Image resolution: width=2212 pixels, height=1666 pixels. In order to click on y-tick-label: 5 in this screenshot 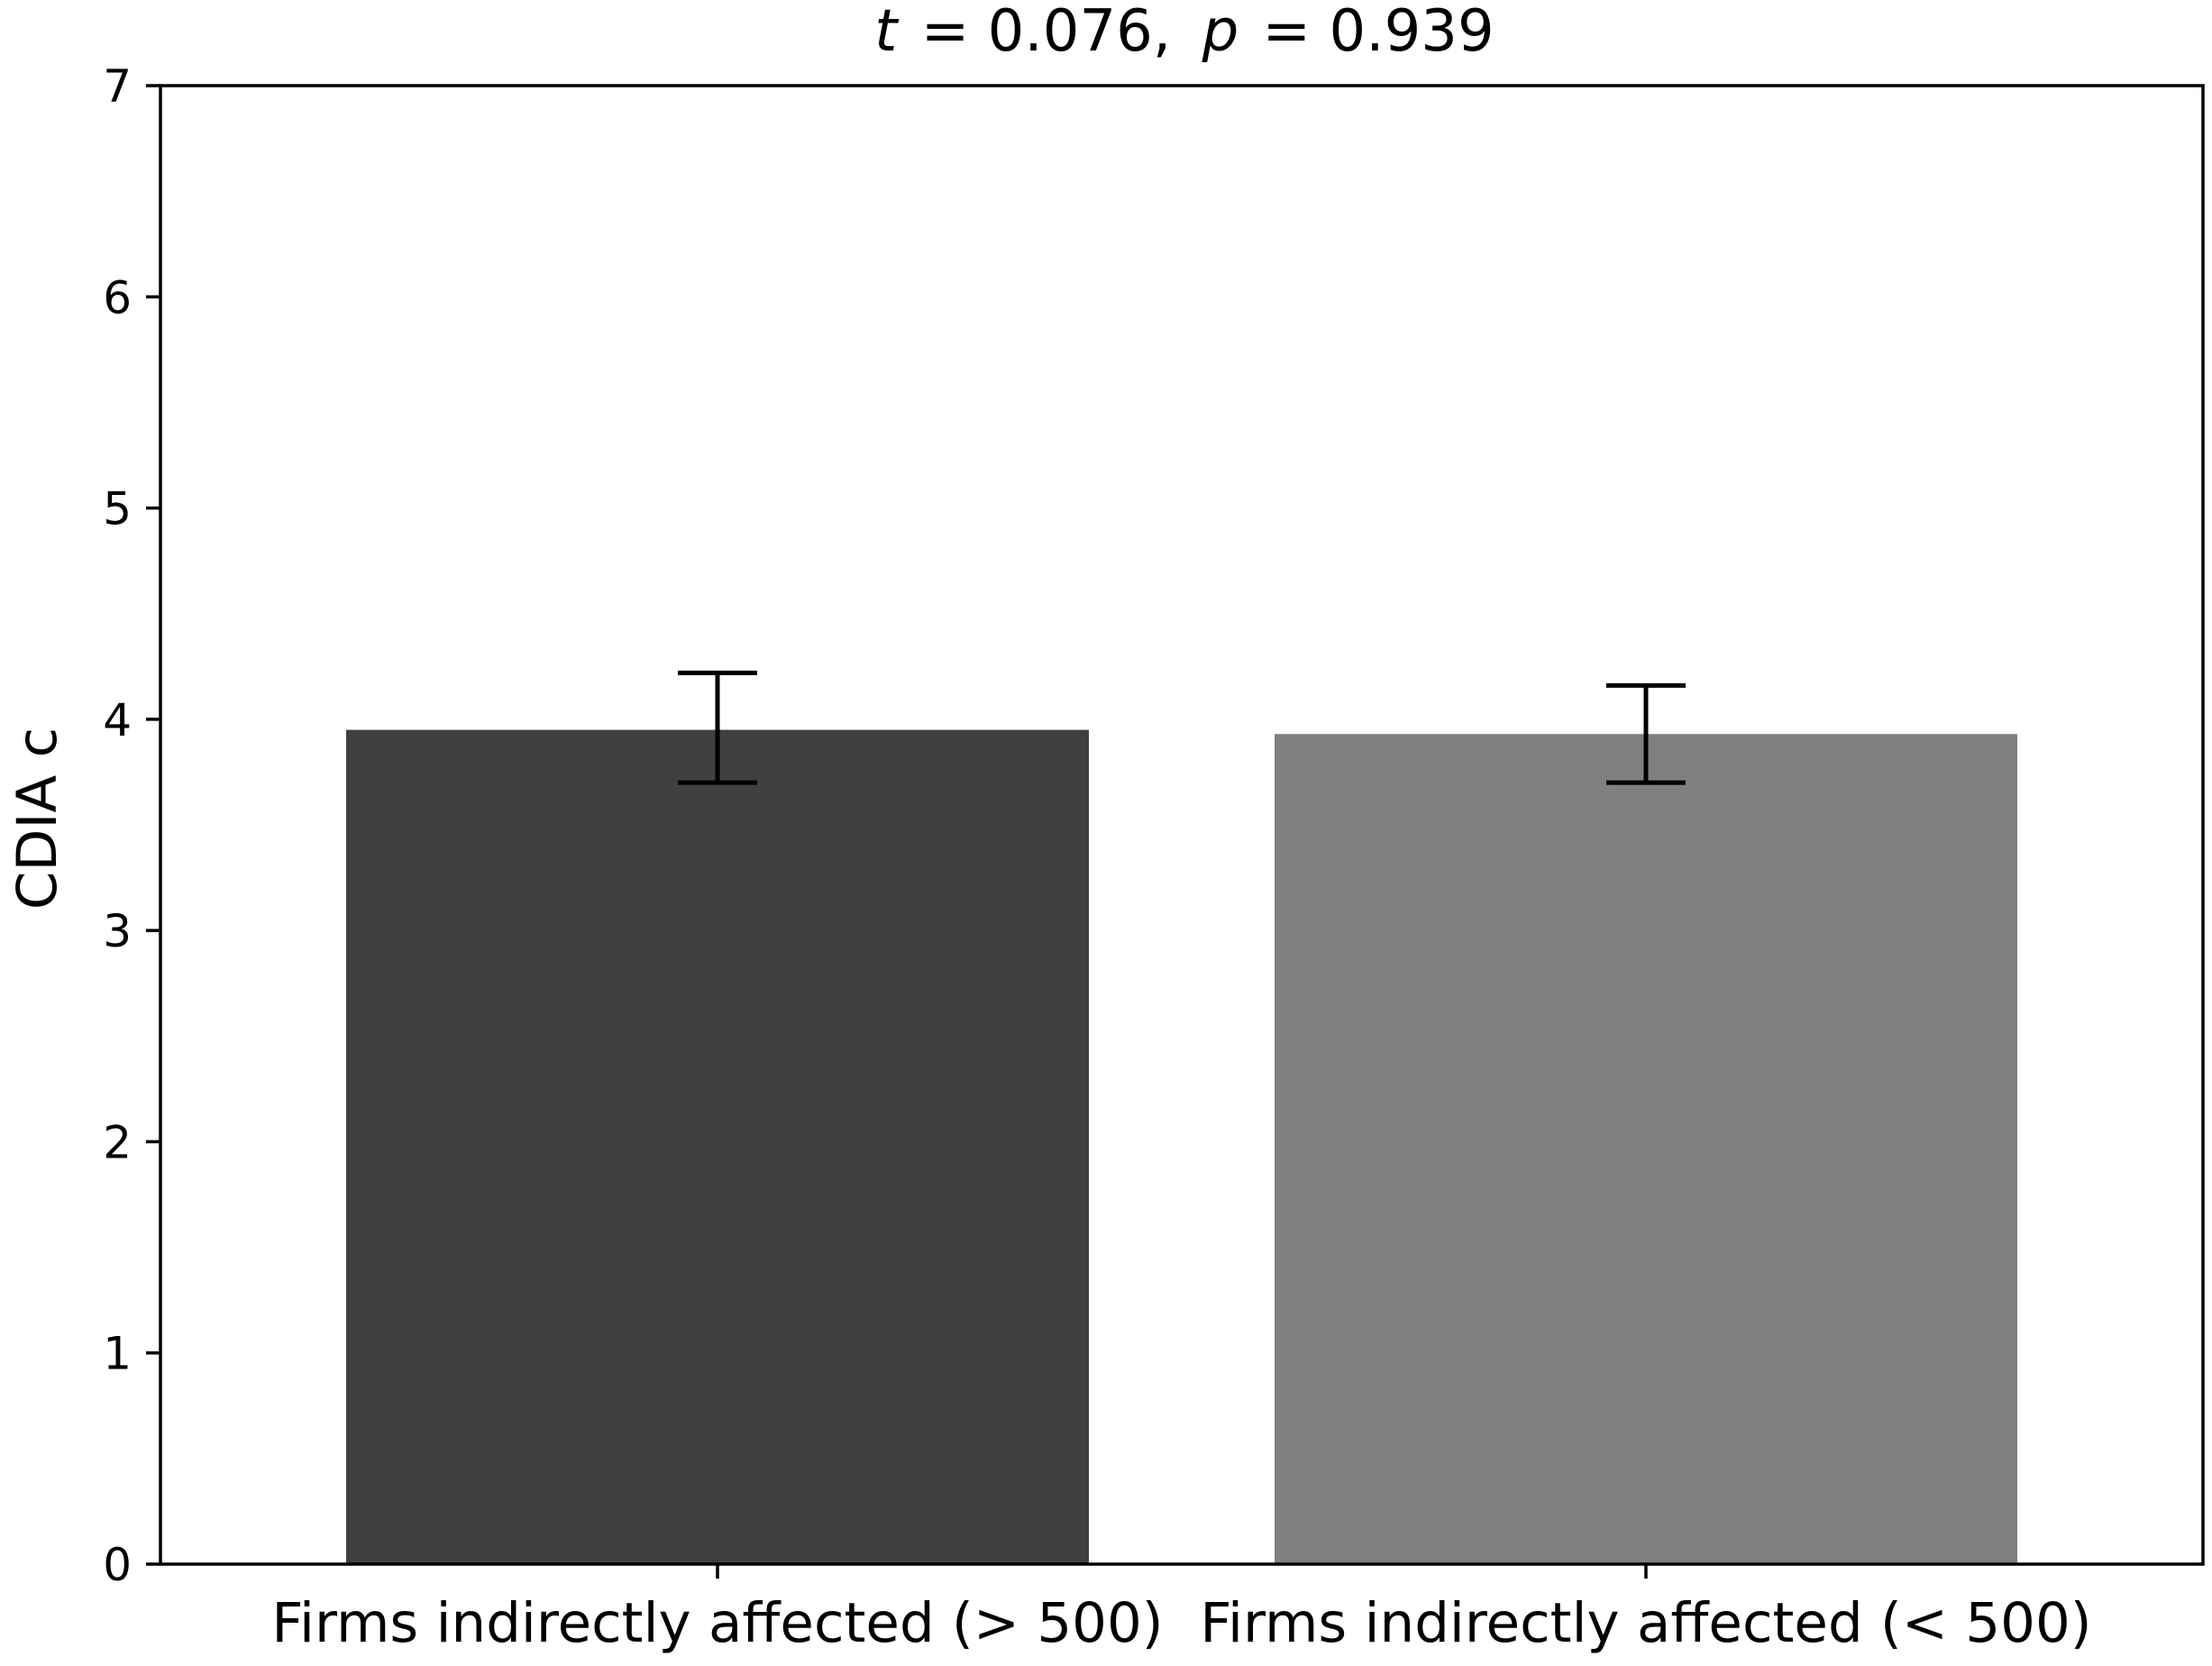, I will do `click(117, 509)`.